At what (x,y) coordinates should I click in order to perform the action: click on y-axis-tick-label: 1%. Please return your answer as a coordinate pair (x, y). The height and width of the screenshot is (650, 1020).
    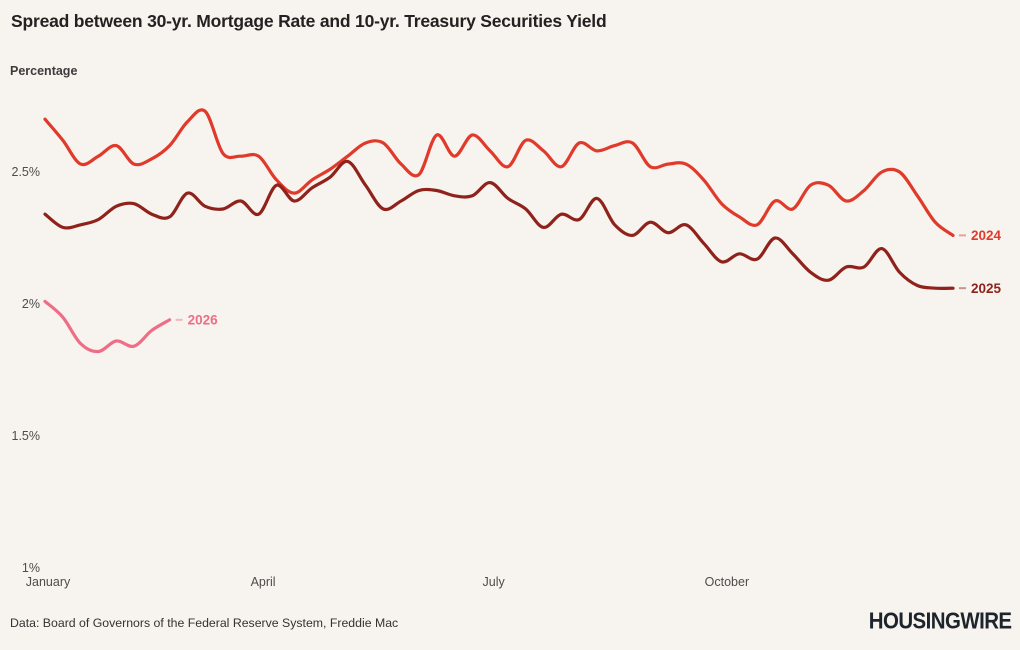
    Looking at the image, I should click on (31, 568).